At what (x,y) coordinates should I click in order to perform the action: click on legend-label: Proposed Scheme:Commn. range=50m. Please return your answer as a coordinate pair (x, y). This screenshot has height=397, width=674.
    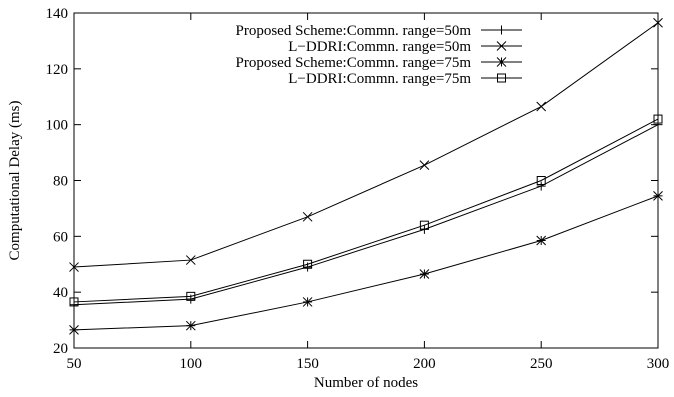
    Looking at the image, I should click on (353, 31).